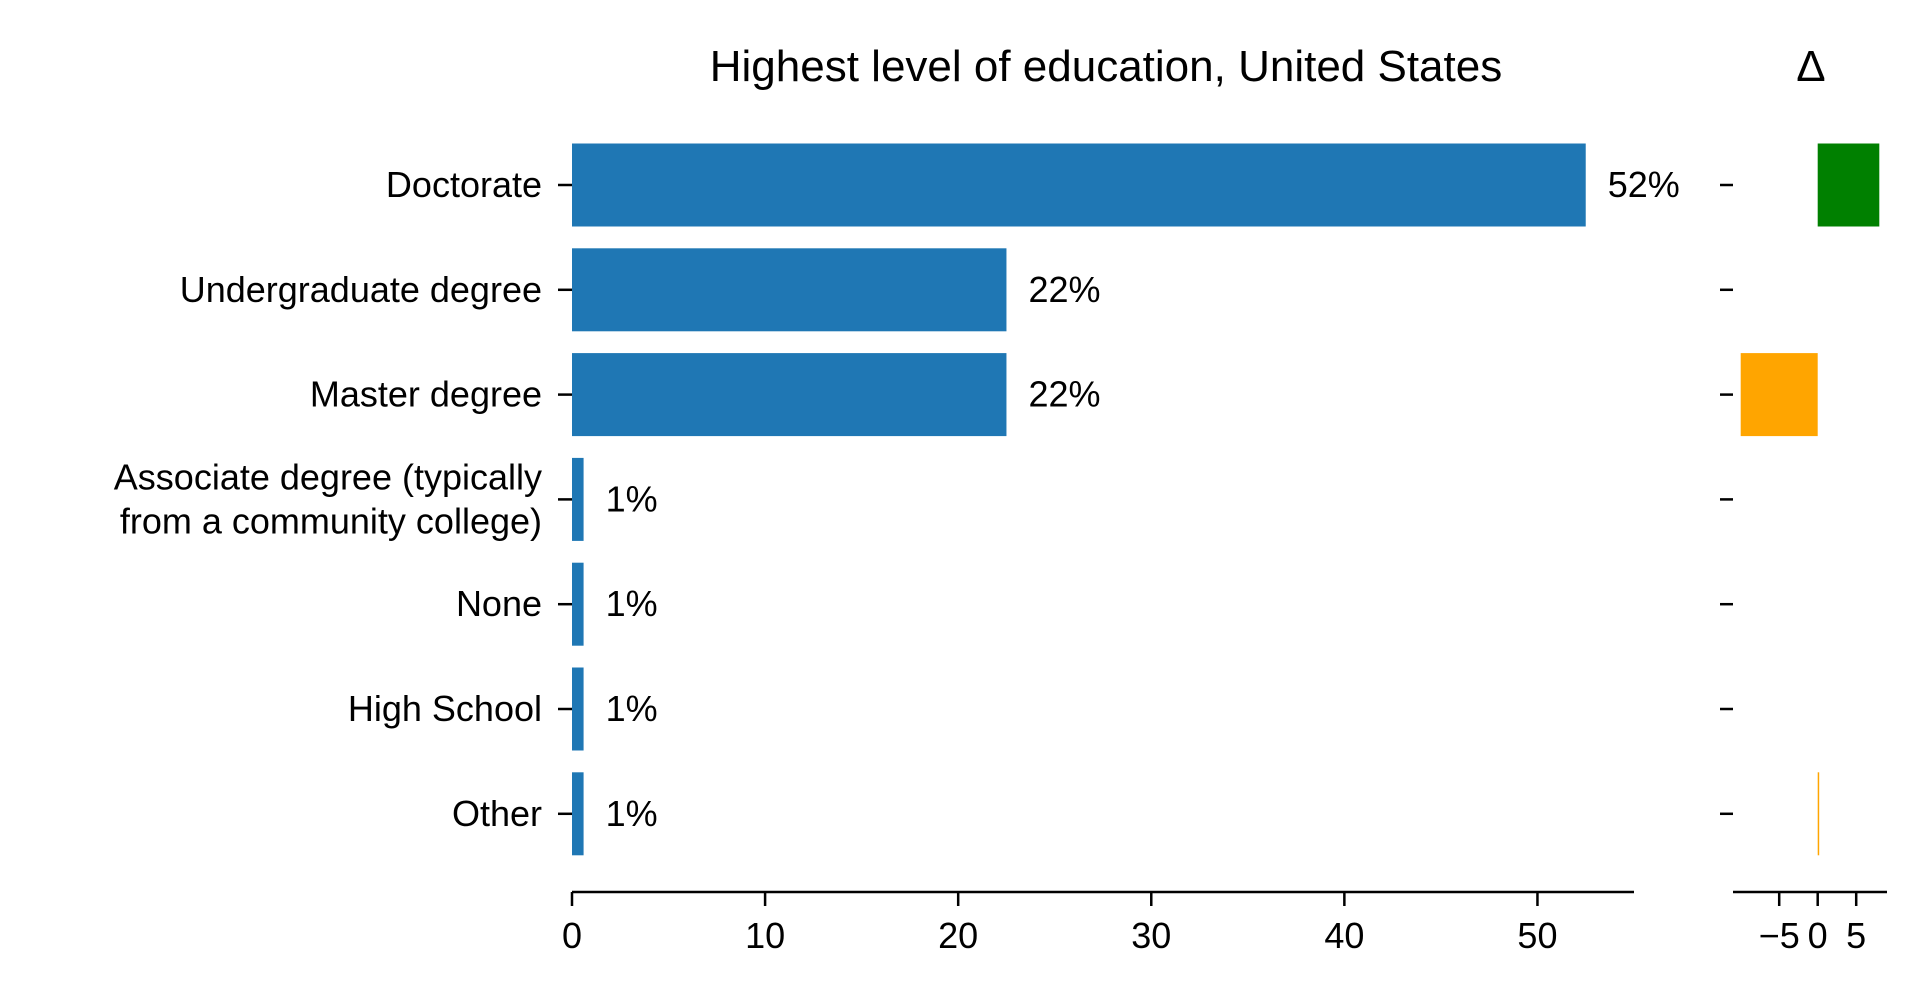 Image resolution: width=1920 pixels, height=1000 pixels. I want to click on delta-title: Δ, so click(1810, 66).